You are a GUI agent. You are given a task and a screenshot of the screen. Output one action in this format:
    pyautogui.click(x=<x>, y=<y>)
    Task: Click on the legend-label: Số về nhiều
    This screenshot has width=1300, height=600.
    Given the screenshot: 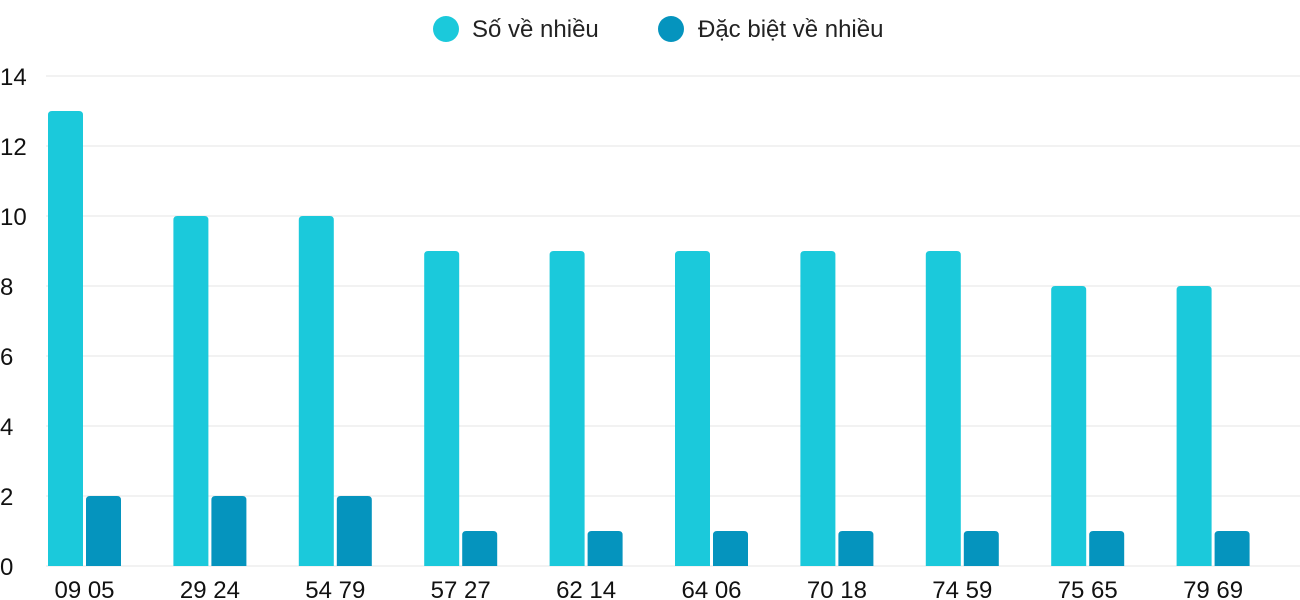 What is the action you would take?
    pyautogui.click(x=535, y=29)
    